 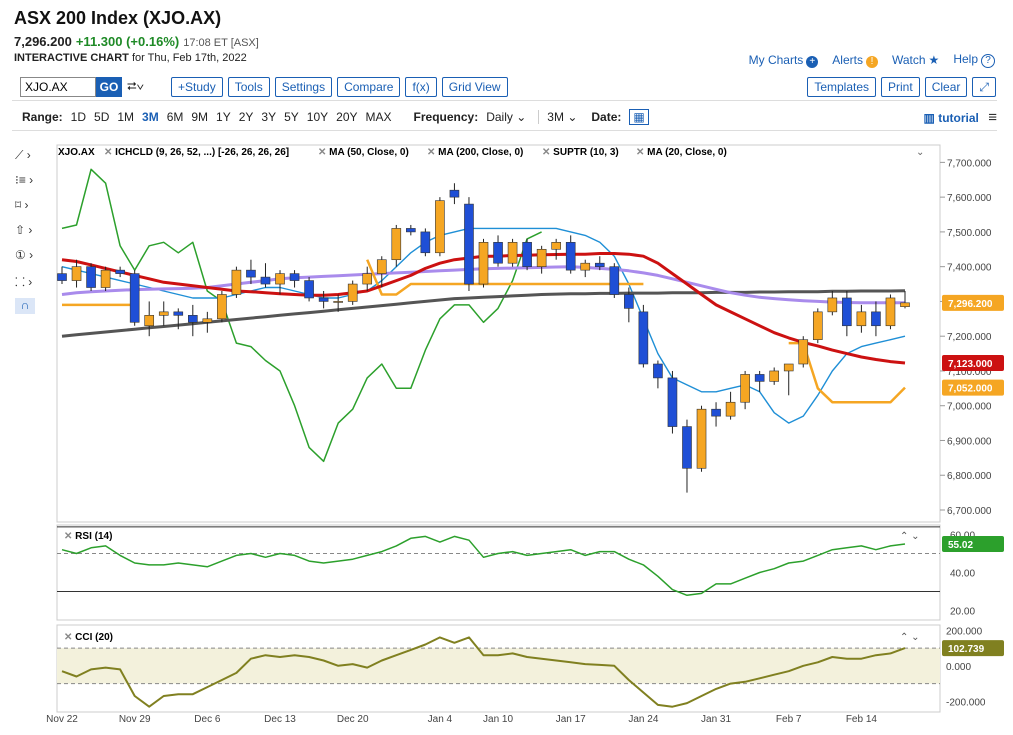 I want to click on grid-view-button: Grid View, so click(x=474, y=87).